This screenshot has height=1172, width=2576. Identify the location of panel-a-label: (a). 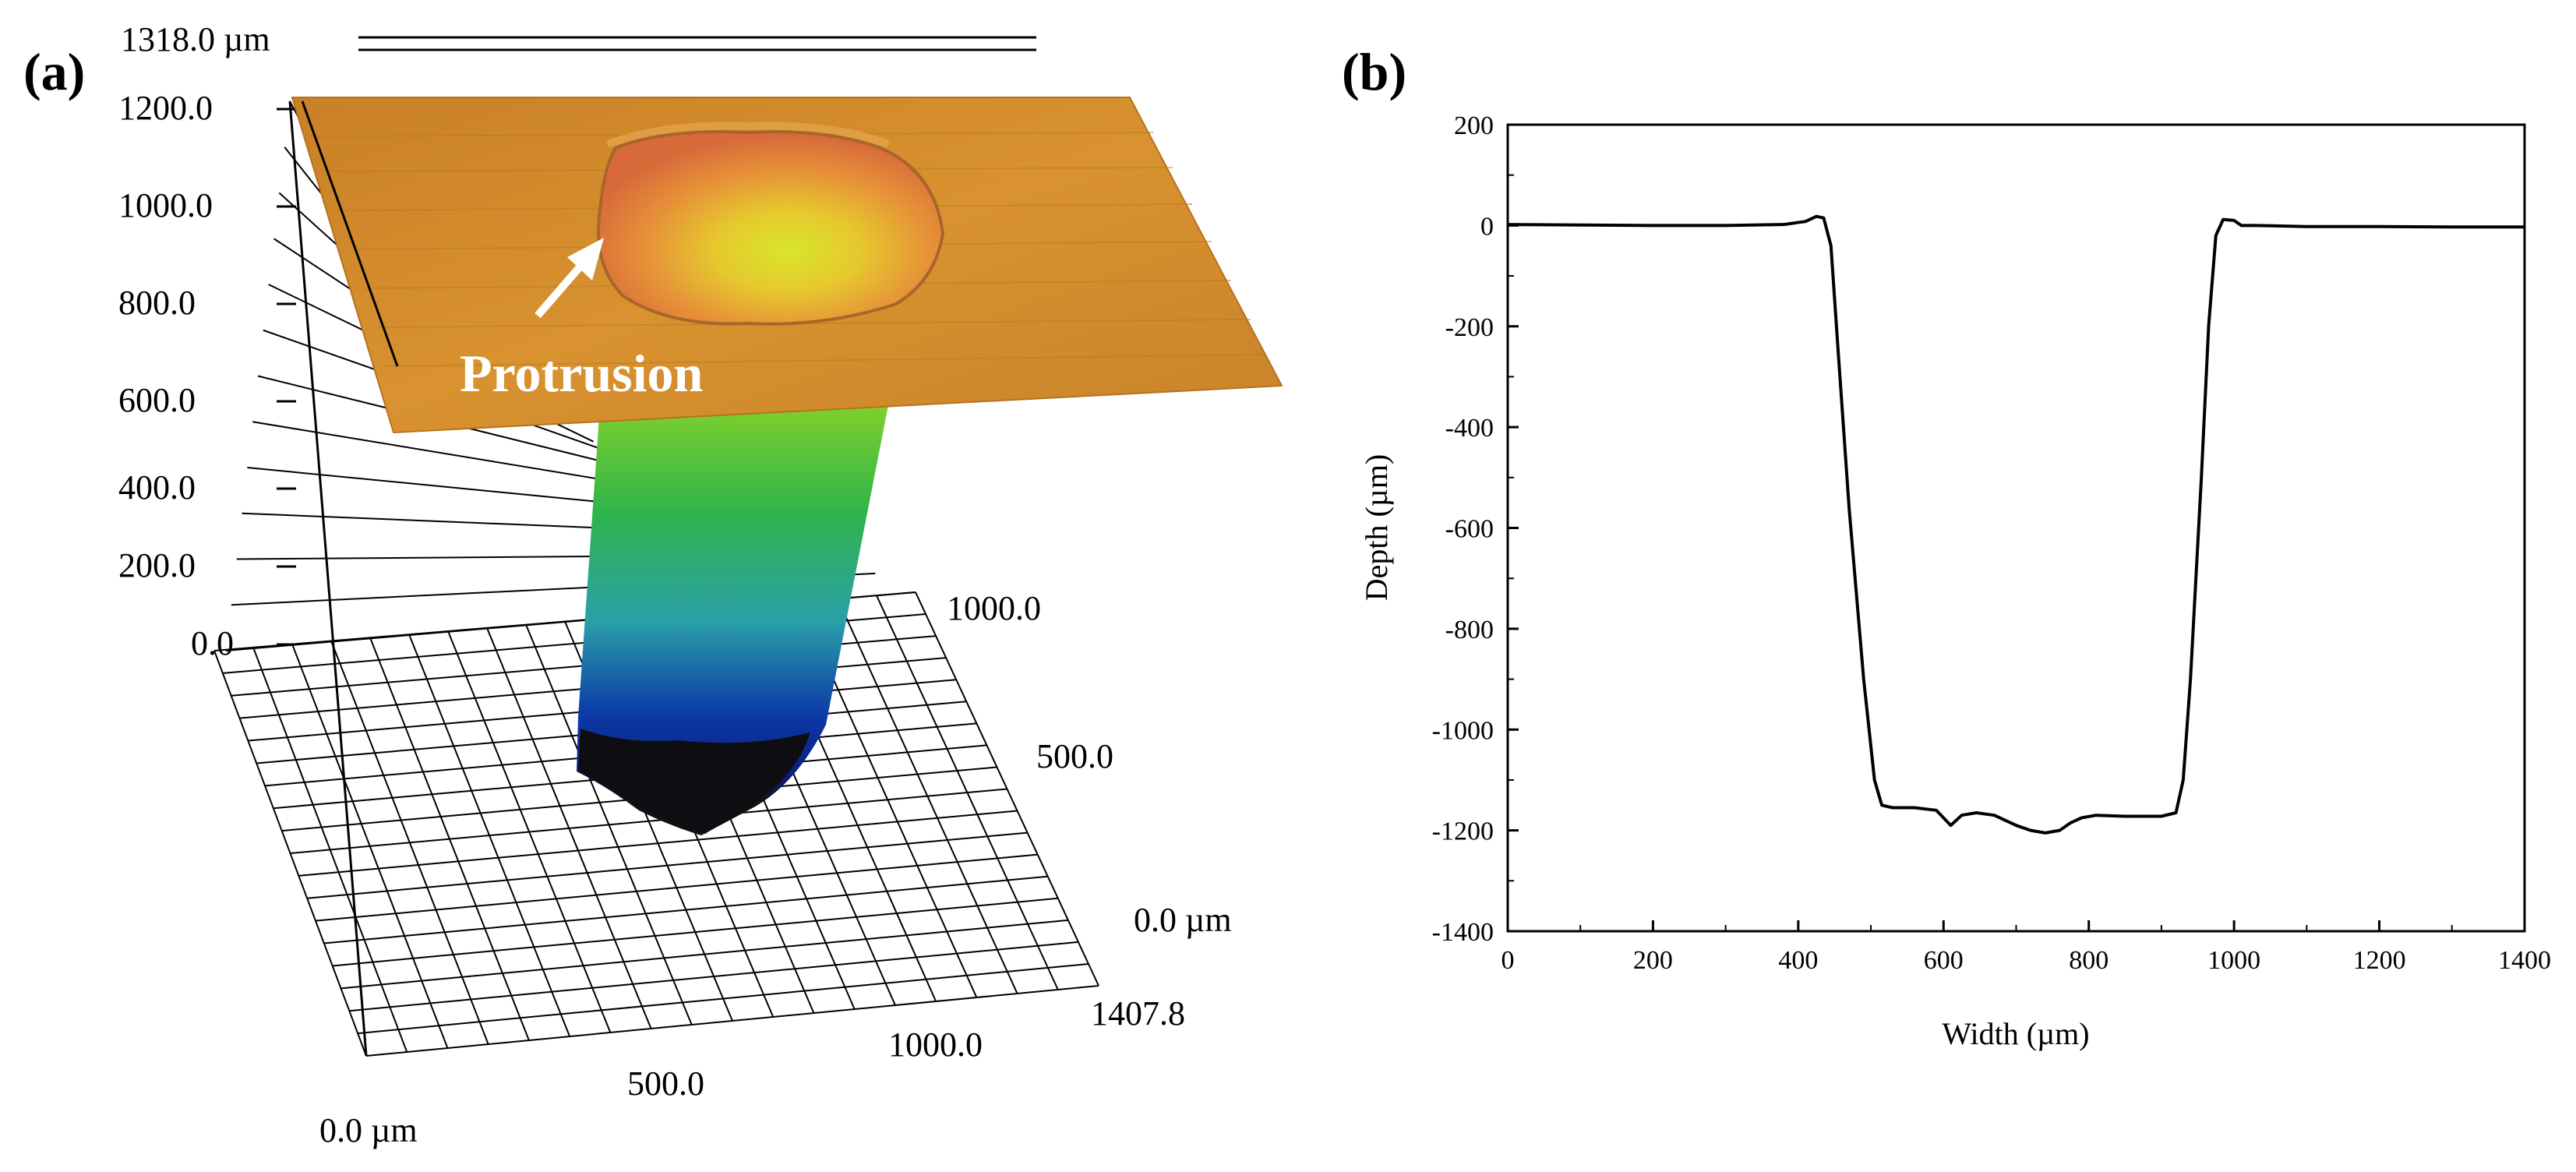
(54, 71).